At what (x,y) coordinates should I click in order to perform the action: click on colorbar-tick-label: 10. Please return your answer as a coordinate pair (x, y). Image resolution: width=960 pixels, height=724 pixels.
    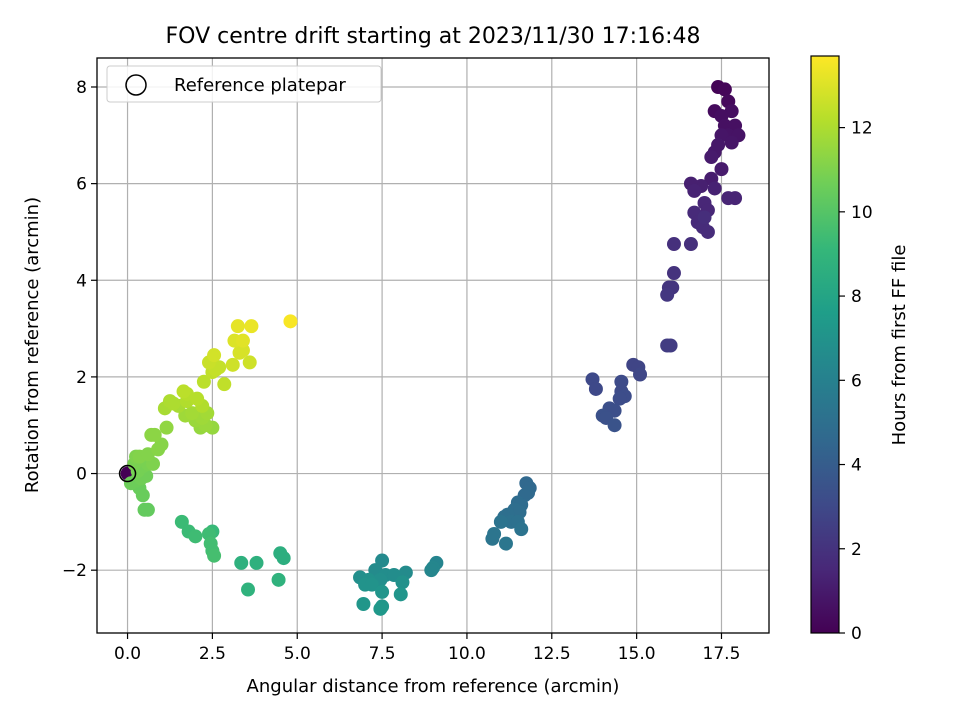
    Looking at the image, I should click on (862, 213).